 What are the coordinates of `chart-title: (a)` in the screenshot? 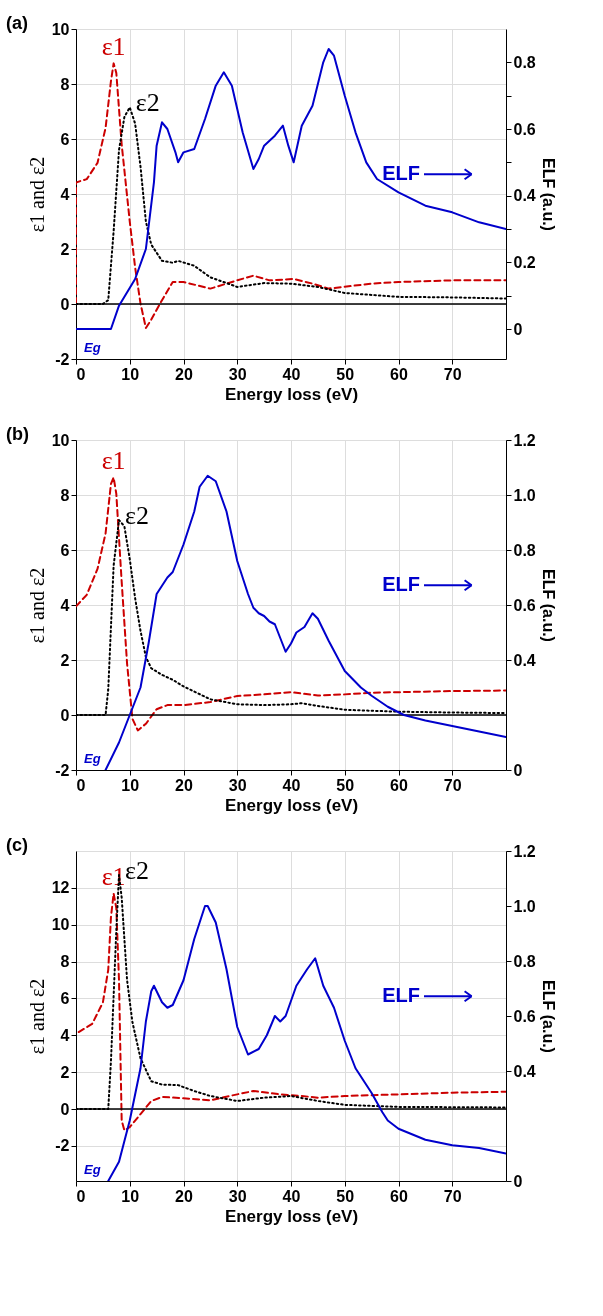 It's located at (17, 23).